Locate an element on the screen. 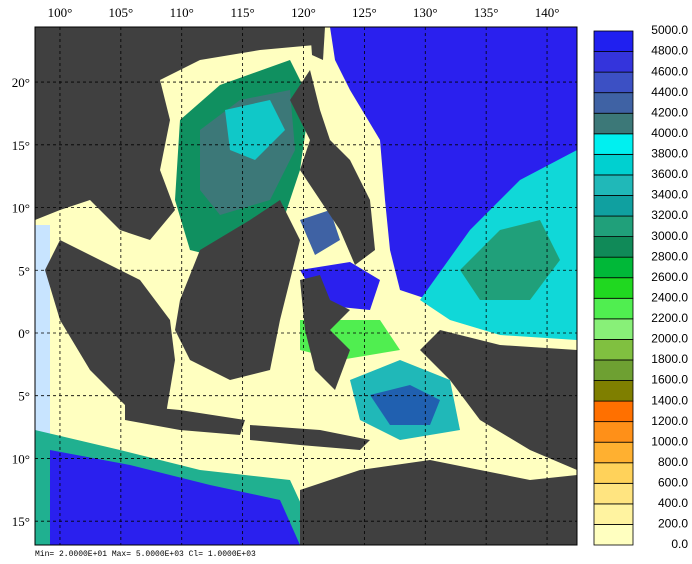  colorbar-label: 1000.0 is located at coordinates (669, 441).